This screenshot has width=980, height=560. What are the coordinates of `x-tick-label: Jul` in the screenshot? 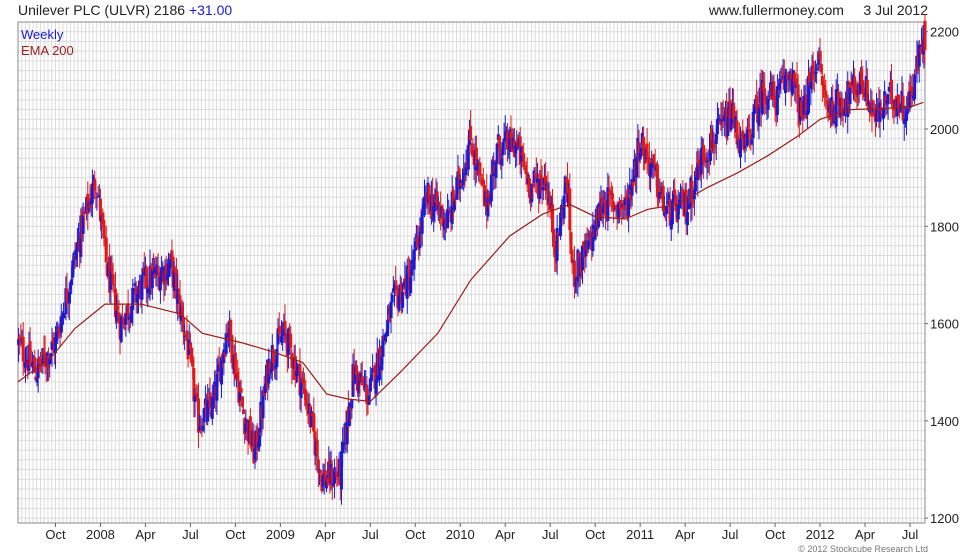 It's located at (730, 534).